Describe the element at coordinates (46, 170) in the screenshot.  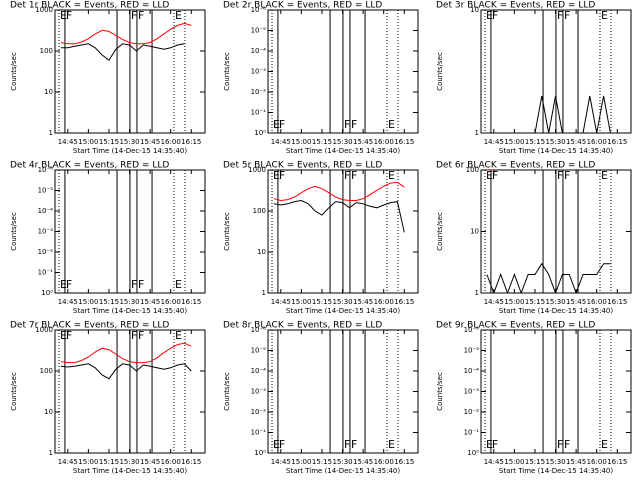
I see `y-tick-label: 10⁻⁶` at that location.